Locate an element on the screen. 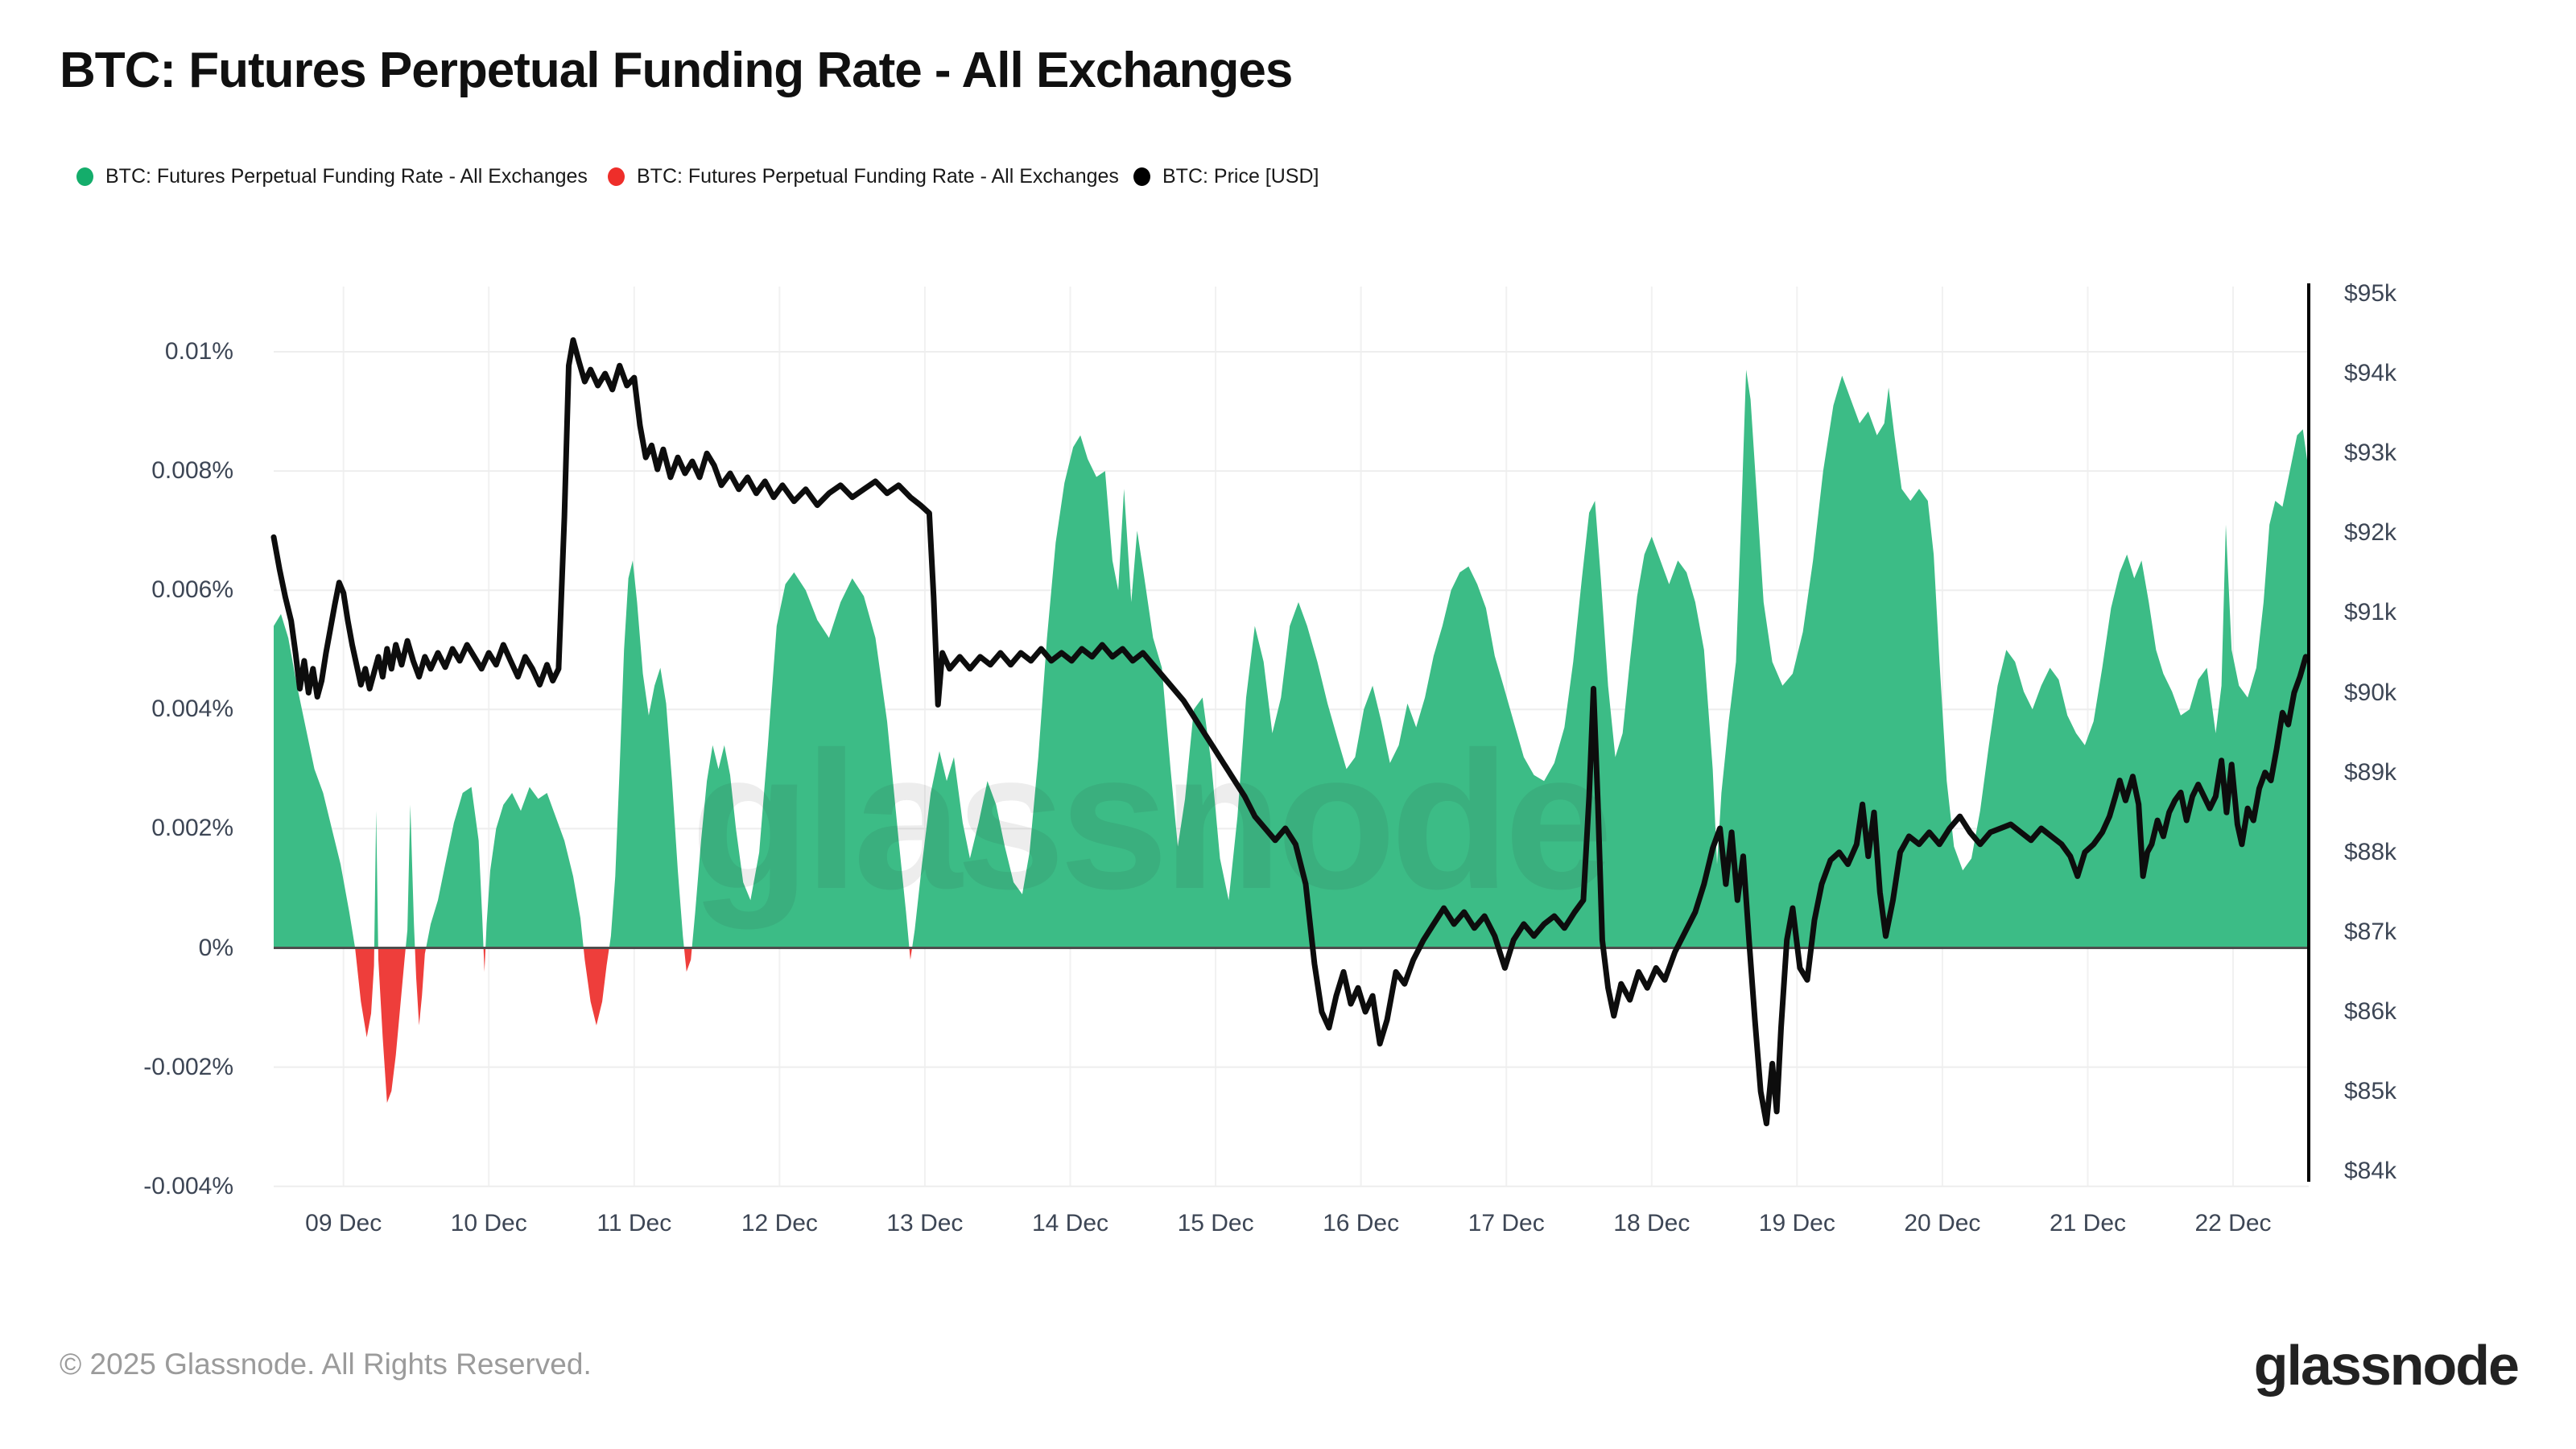 The width and height of the screenshot is (2576, 1449). y-left-tick: -0.002% is located at coordinates (188, 1066).